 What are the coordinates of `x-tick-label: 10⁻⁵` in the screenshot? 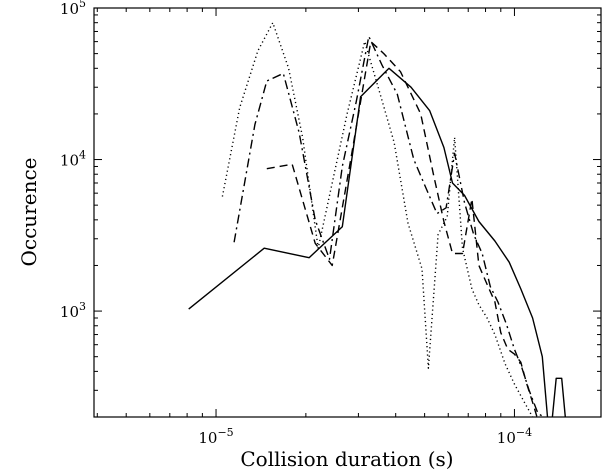 It's located at (215, 436).